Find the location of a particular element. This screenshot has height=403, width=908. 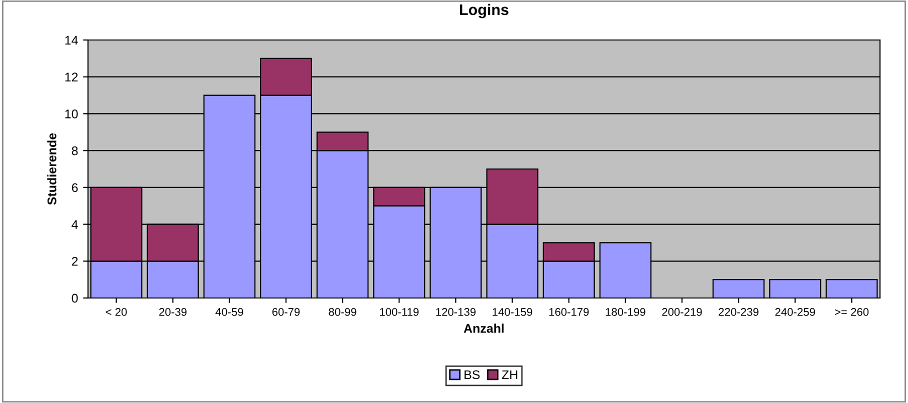

y-tick-label: 12 is located at coordinates (71, 77).